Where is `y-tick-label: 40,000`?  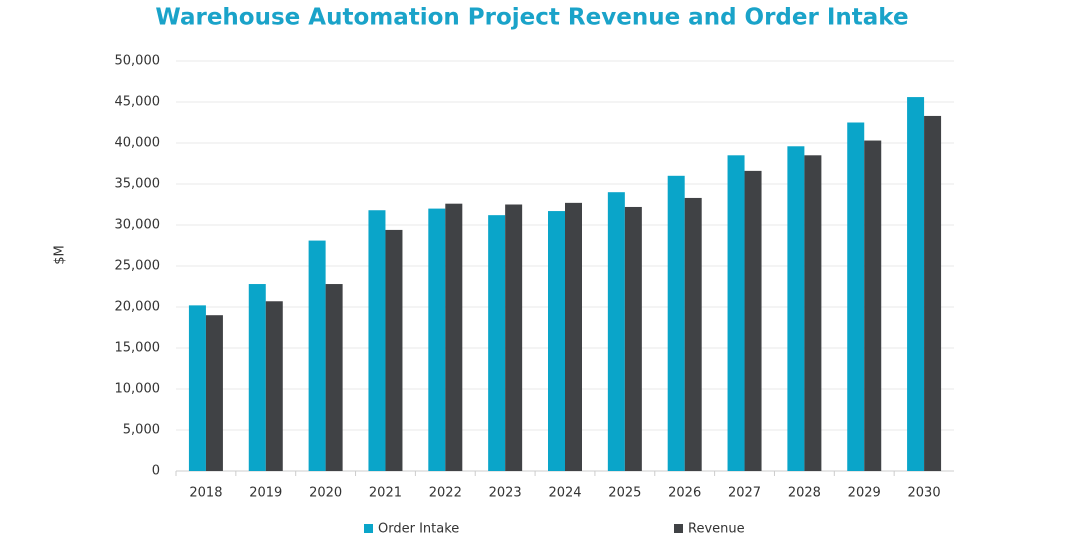
y-tick-label: 40,000 is located at coordinates (138, 143).